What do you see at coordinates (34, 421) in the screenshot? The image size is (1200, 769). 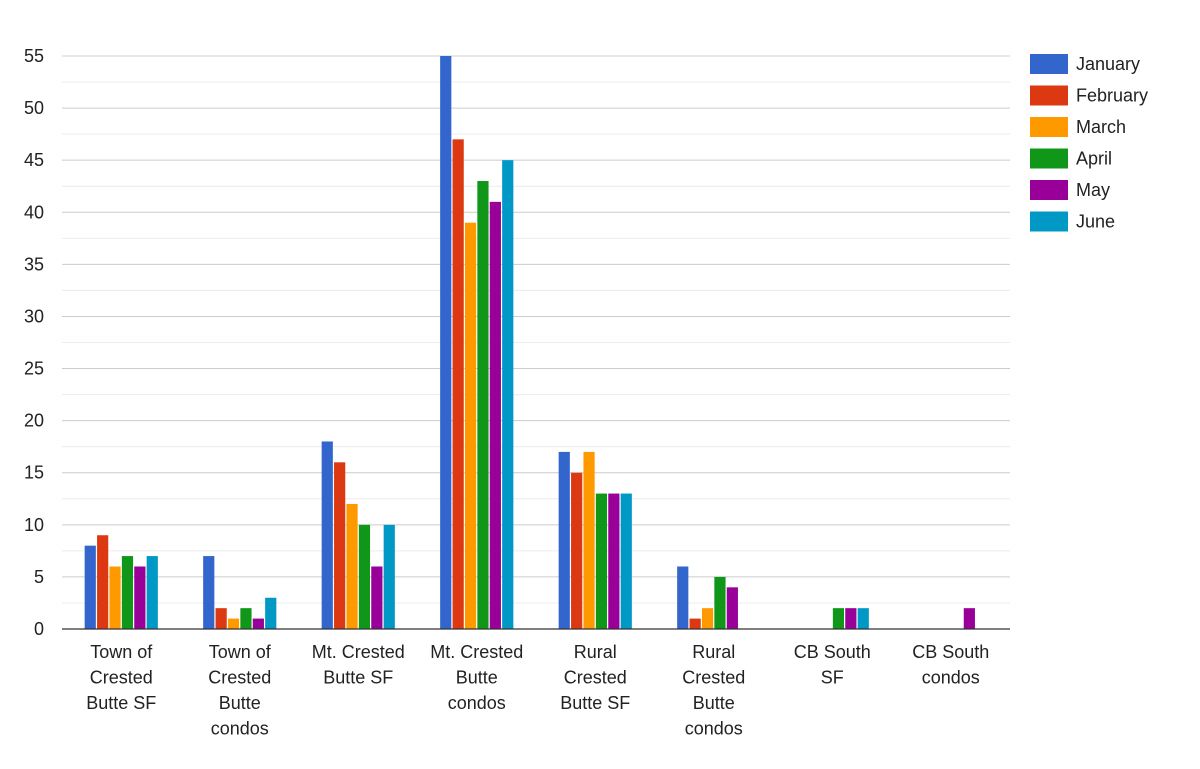 I see `y-tick-label: 20` at bounding box center [34, 421].